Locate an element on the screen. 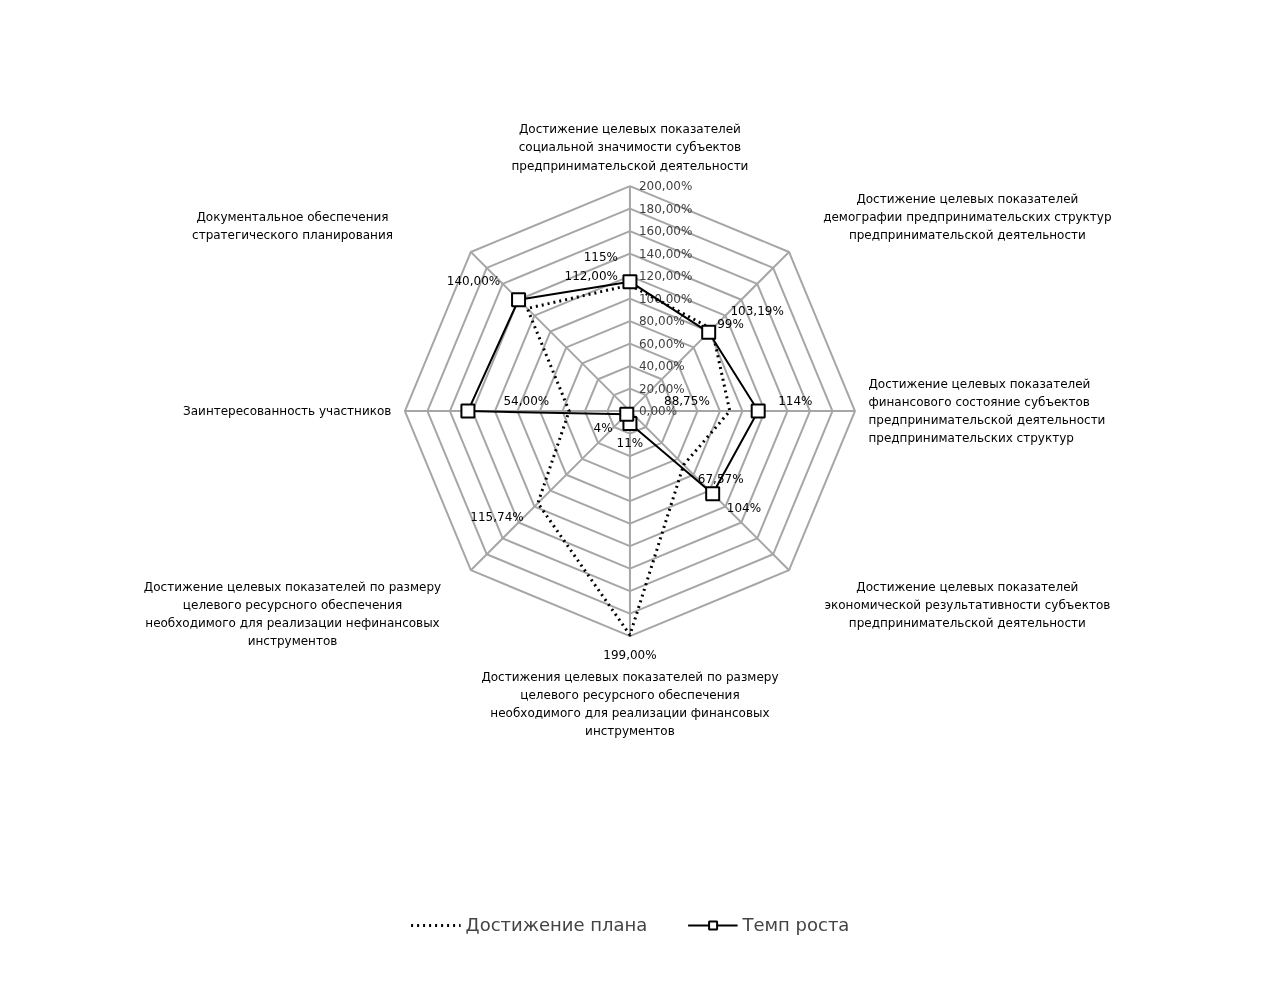  data-label: 115,74% is located at coordinates (497, 517).